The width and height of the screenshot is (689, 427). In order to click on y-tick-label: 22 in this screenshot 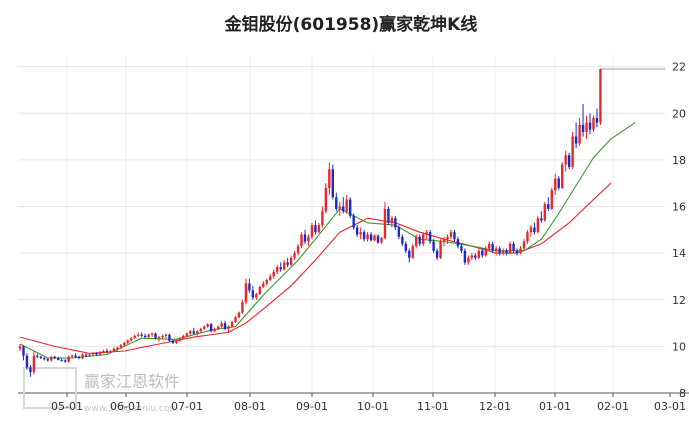, I will do `click(679, 67)`.